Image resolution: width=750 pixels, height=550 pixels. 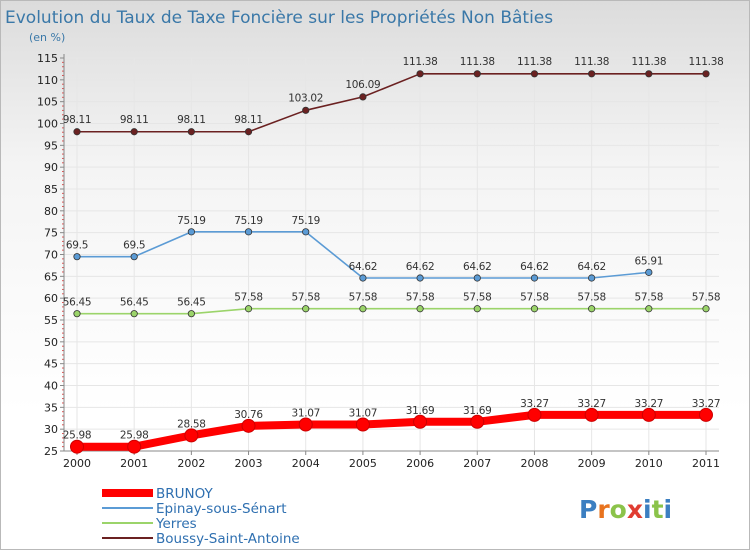 What do you see at coordinates (391, 430) in the screenshot?
I see `series-line-brunoy` at bounding box center [391, 430].